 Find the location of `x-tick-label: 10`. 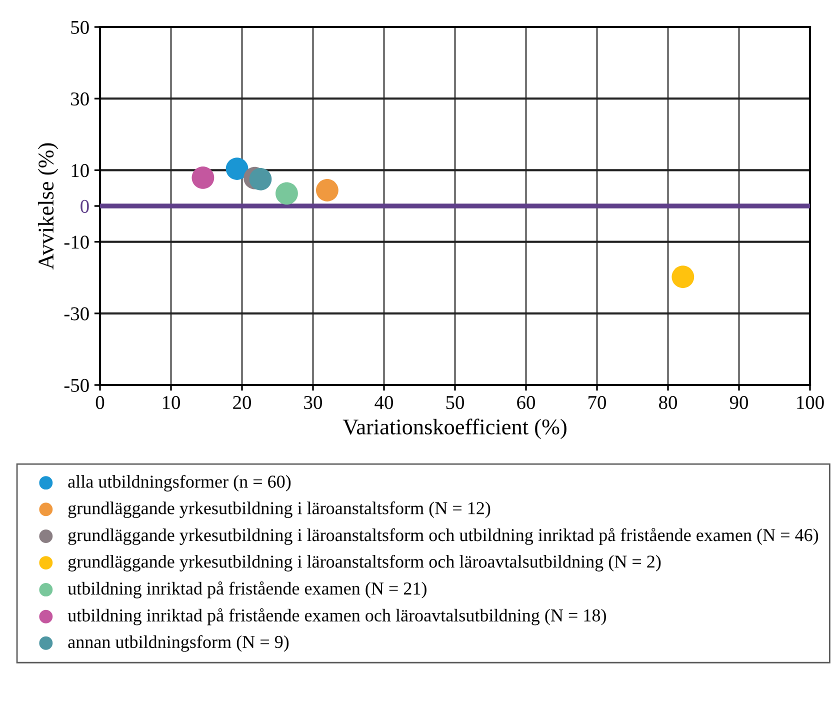

x-tick-label: 10 is located at coordinates (171, 403).